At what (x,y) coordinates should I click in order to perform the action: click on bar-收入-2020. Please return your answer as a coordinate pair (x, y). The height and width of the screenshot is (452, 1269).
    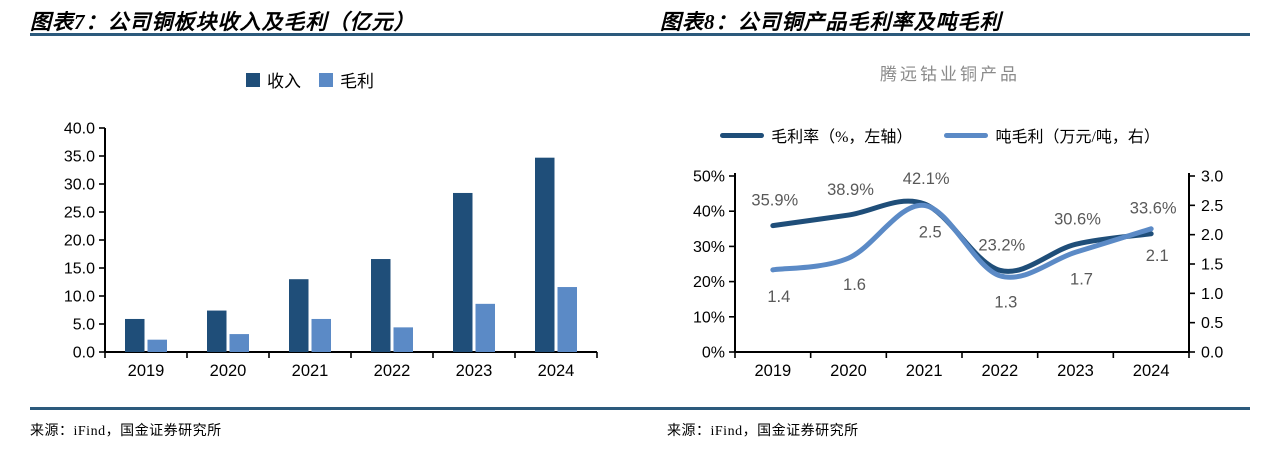
    Looking at the image, I should click on (217, 331).